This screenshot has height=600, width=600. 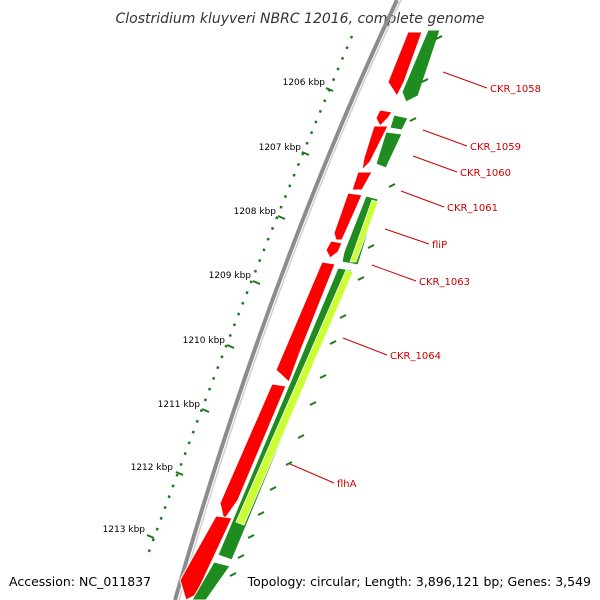 I want to click on gene-label-flip: fliP, so click(x=439, y=245).